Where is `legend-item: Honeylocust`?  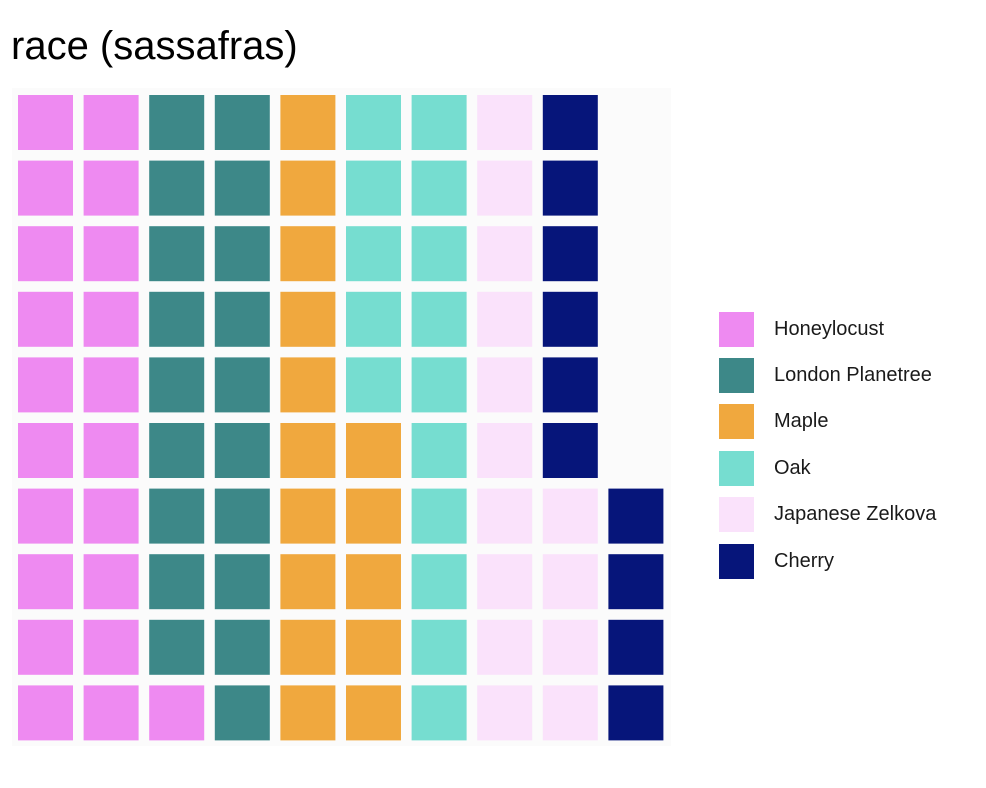 legend-item: Honeylocust is located at coordinates (827, 329).